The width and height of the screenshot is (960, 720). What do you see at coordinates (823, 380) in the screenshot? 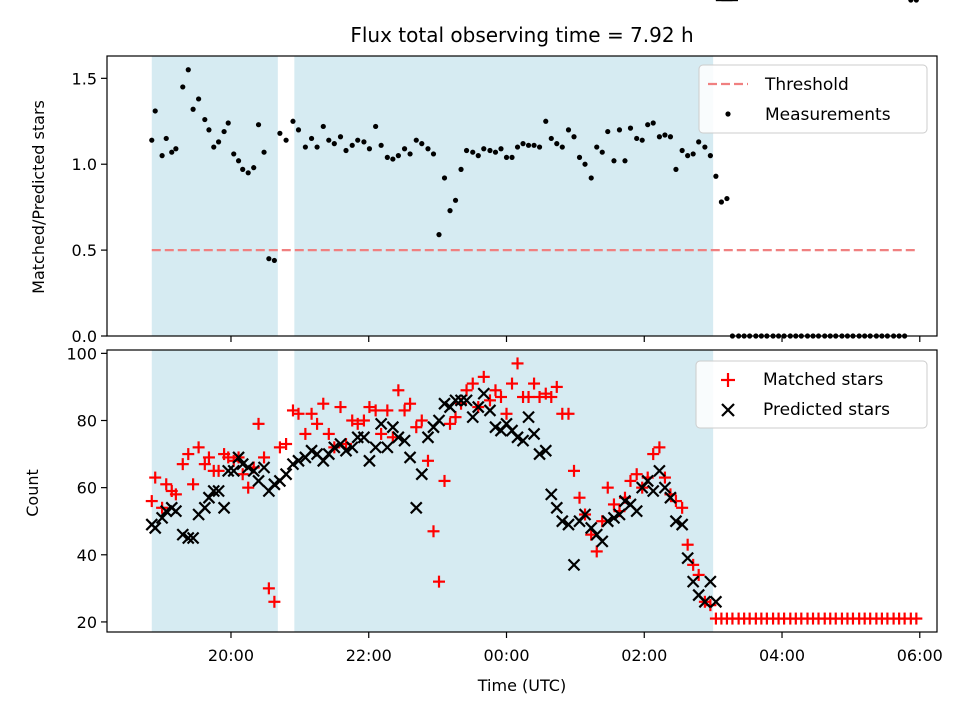
I see `legend-matched-label: Matched stars` at bounding box center [823, 380].